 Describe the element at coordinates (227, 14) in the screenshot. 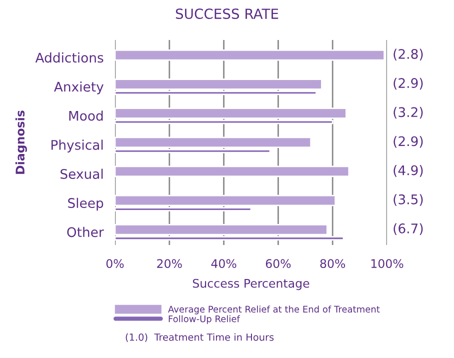

I see `chart-title: SUCCESS RATE` at that location.